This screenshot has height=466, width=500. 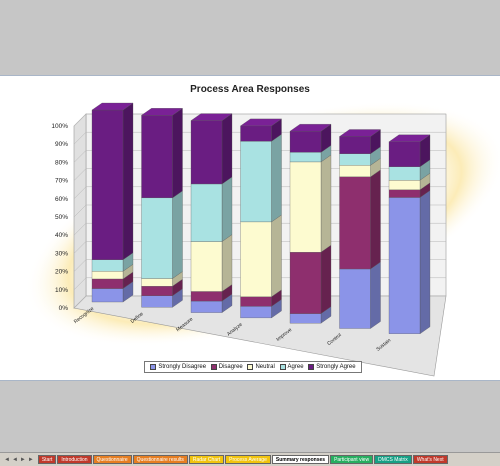 What do you see at coordinates (59, 126) in the screenshot?
I see `y-tick-label: 100%` at bounding box center [59, 126].